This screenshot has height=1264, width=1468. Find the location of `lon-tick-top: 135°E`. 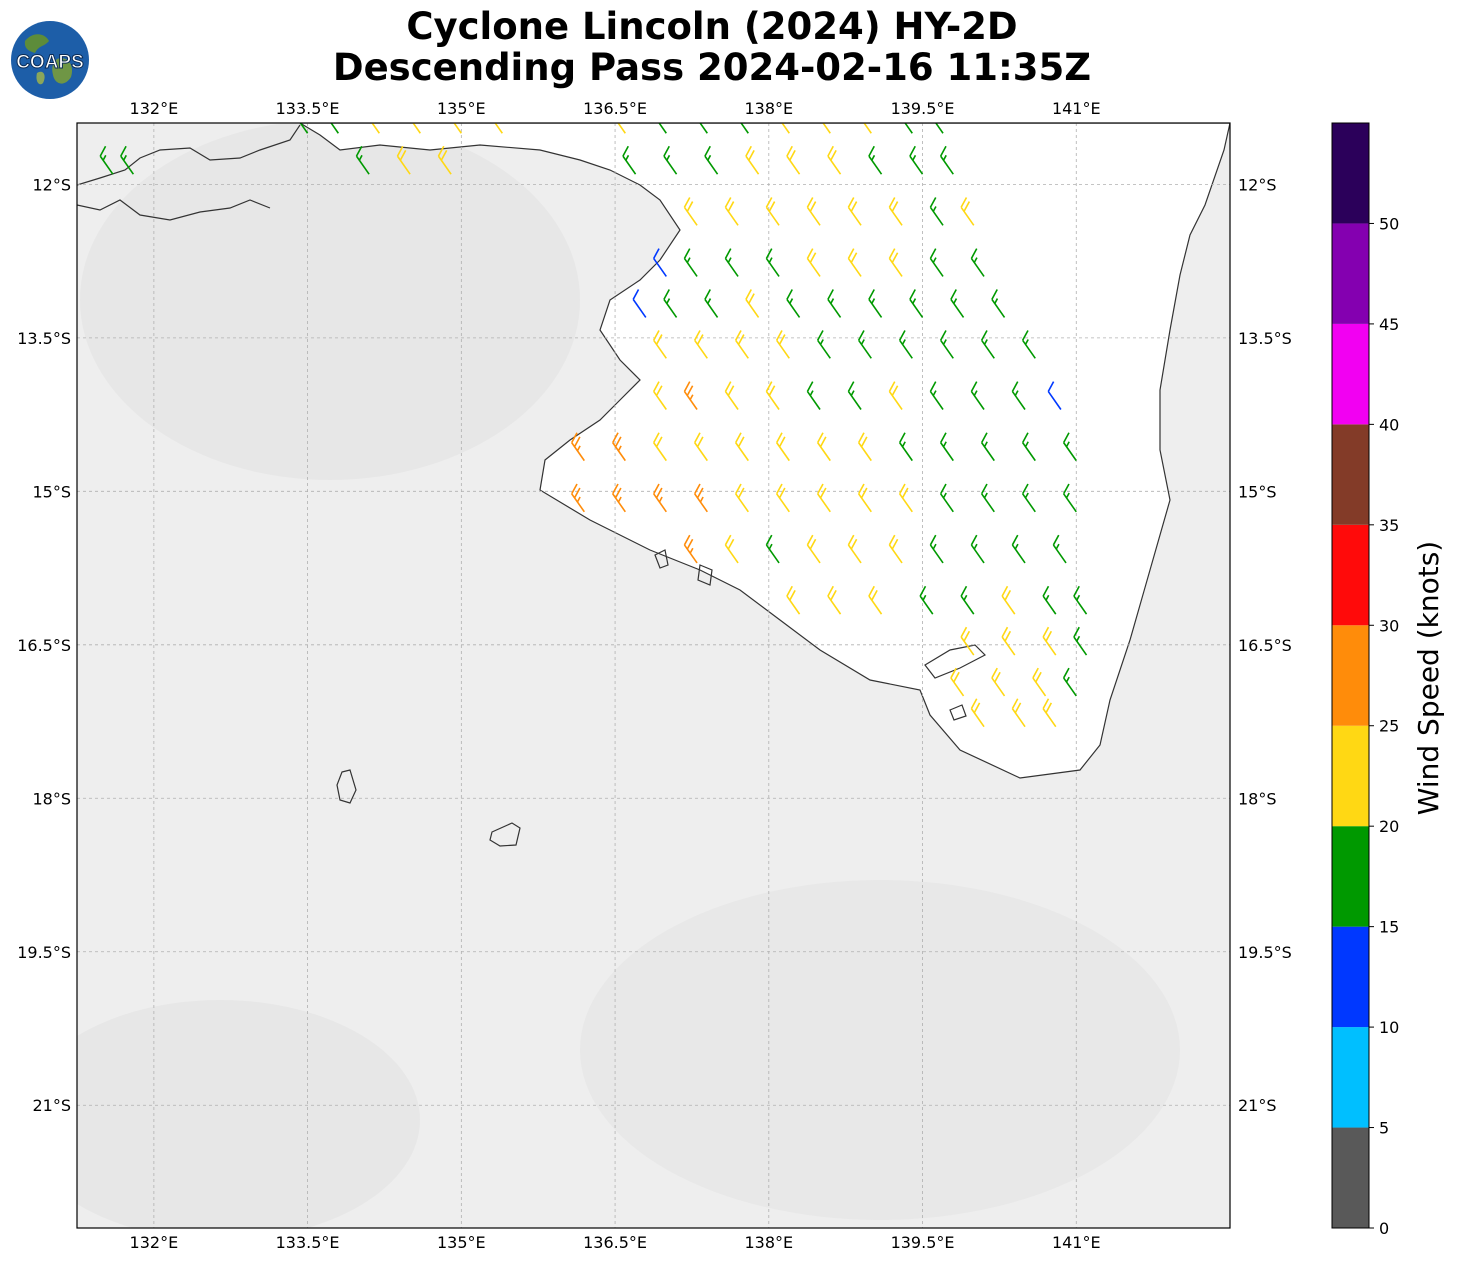

lon-tick-top: 135°E is located at coordinates (461, 108).